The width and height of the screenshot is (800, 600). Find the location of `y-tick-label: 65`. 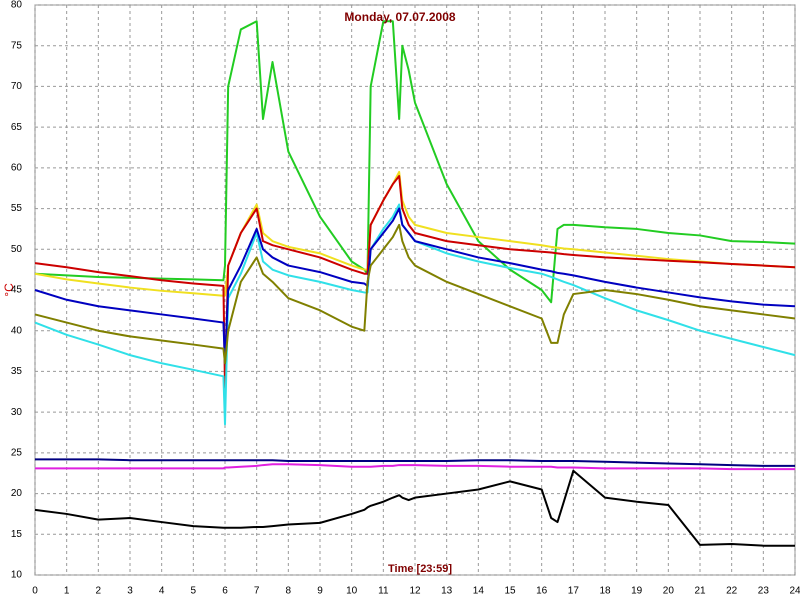

y-tick-label: 65 is located at coordinates (17, 127).